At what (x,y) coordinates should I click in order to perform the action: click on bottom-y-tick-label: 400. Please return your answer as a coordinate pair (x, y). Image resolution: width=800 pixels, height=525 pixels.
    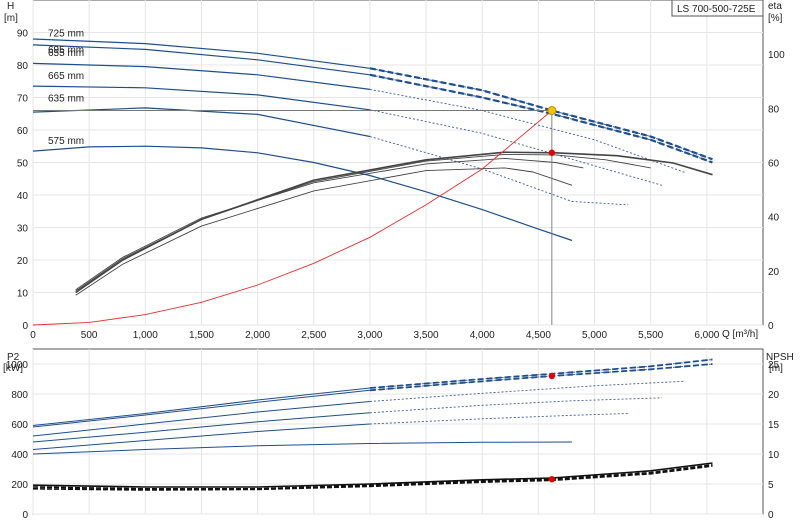
    Looking at the image, I should click on (19, 455).